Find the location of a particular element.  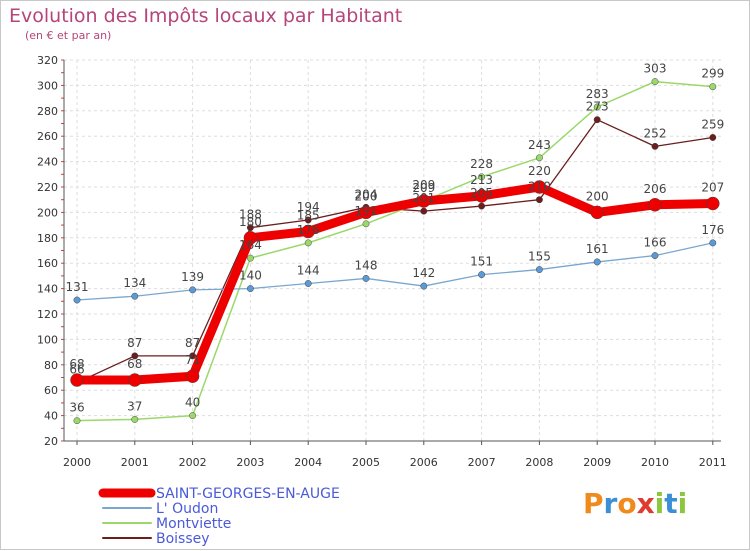

data-label: 205 is located at coordinates (481, 193).